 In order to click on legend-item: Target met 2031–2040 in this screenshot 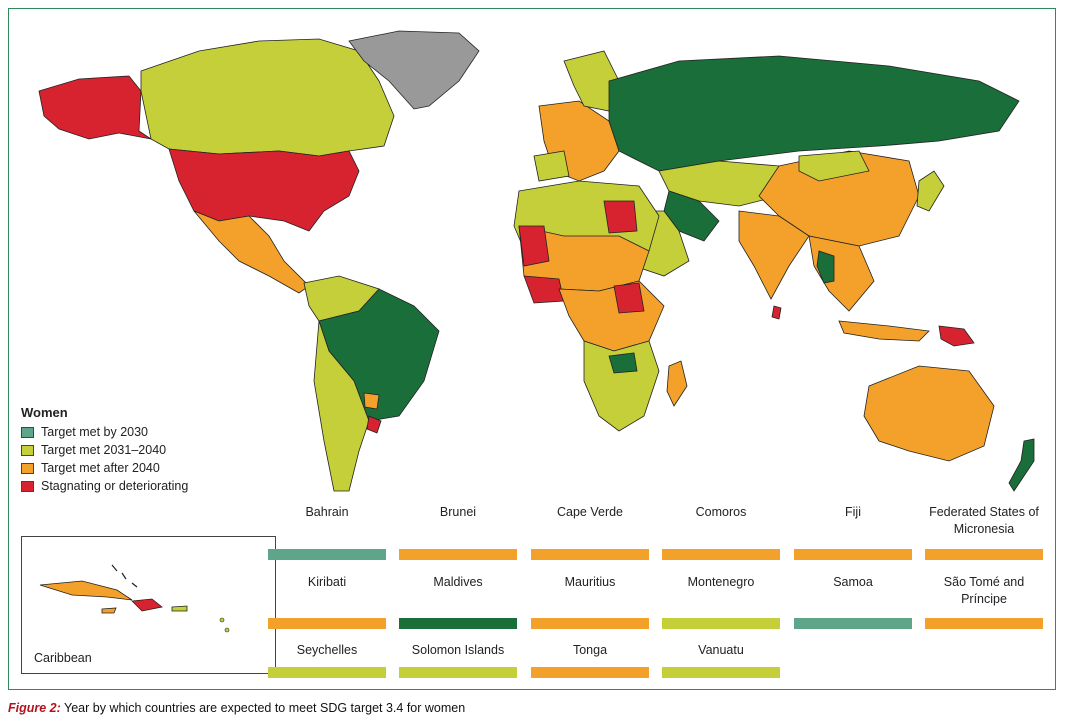, I will do `click(136, 450)`.